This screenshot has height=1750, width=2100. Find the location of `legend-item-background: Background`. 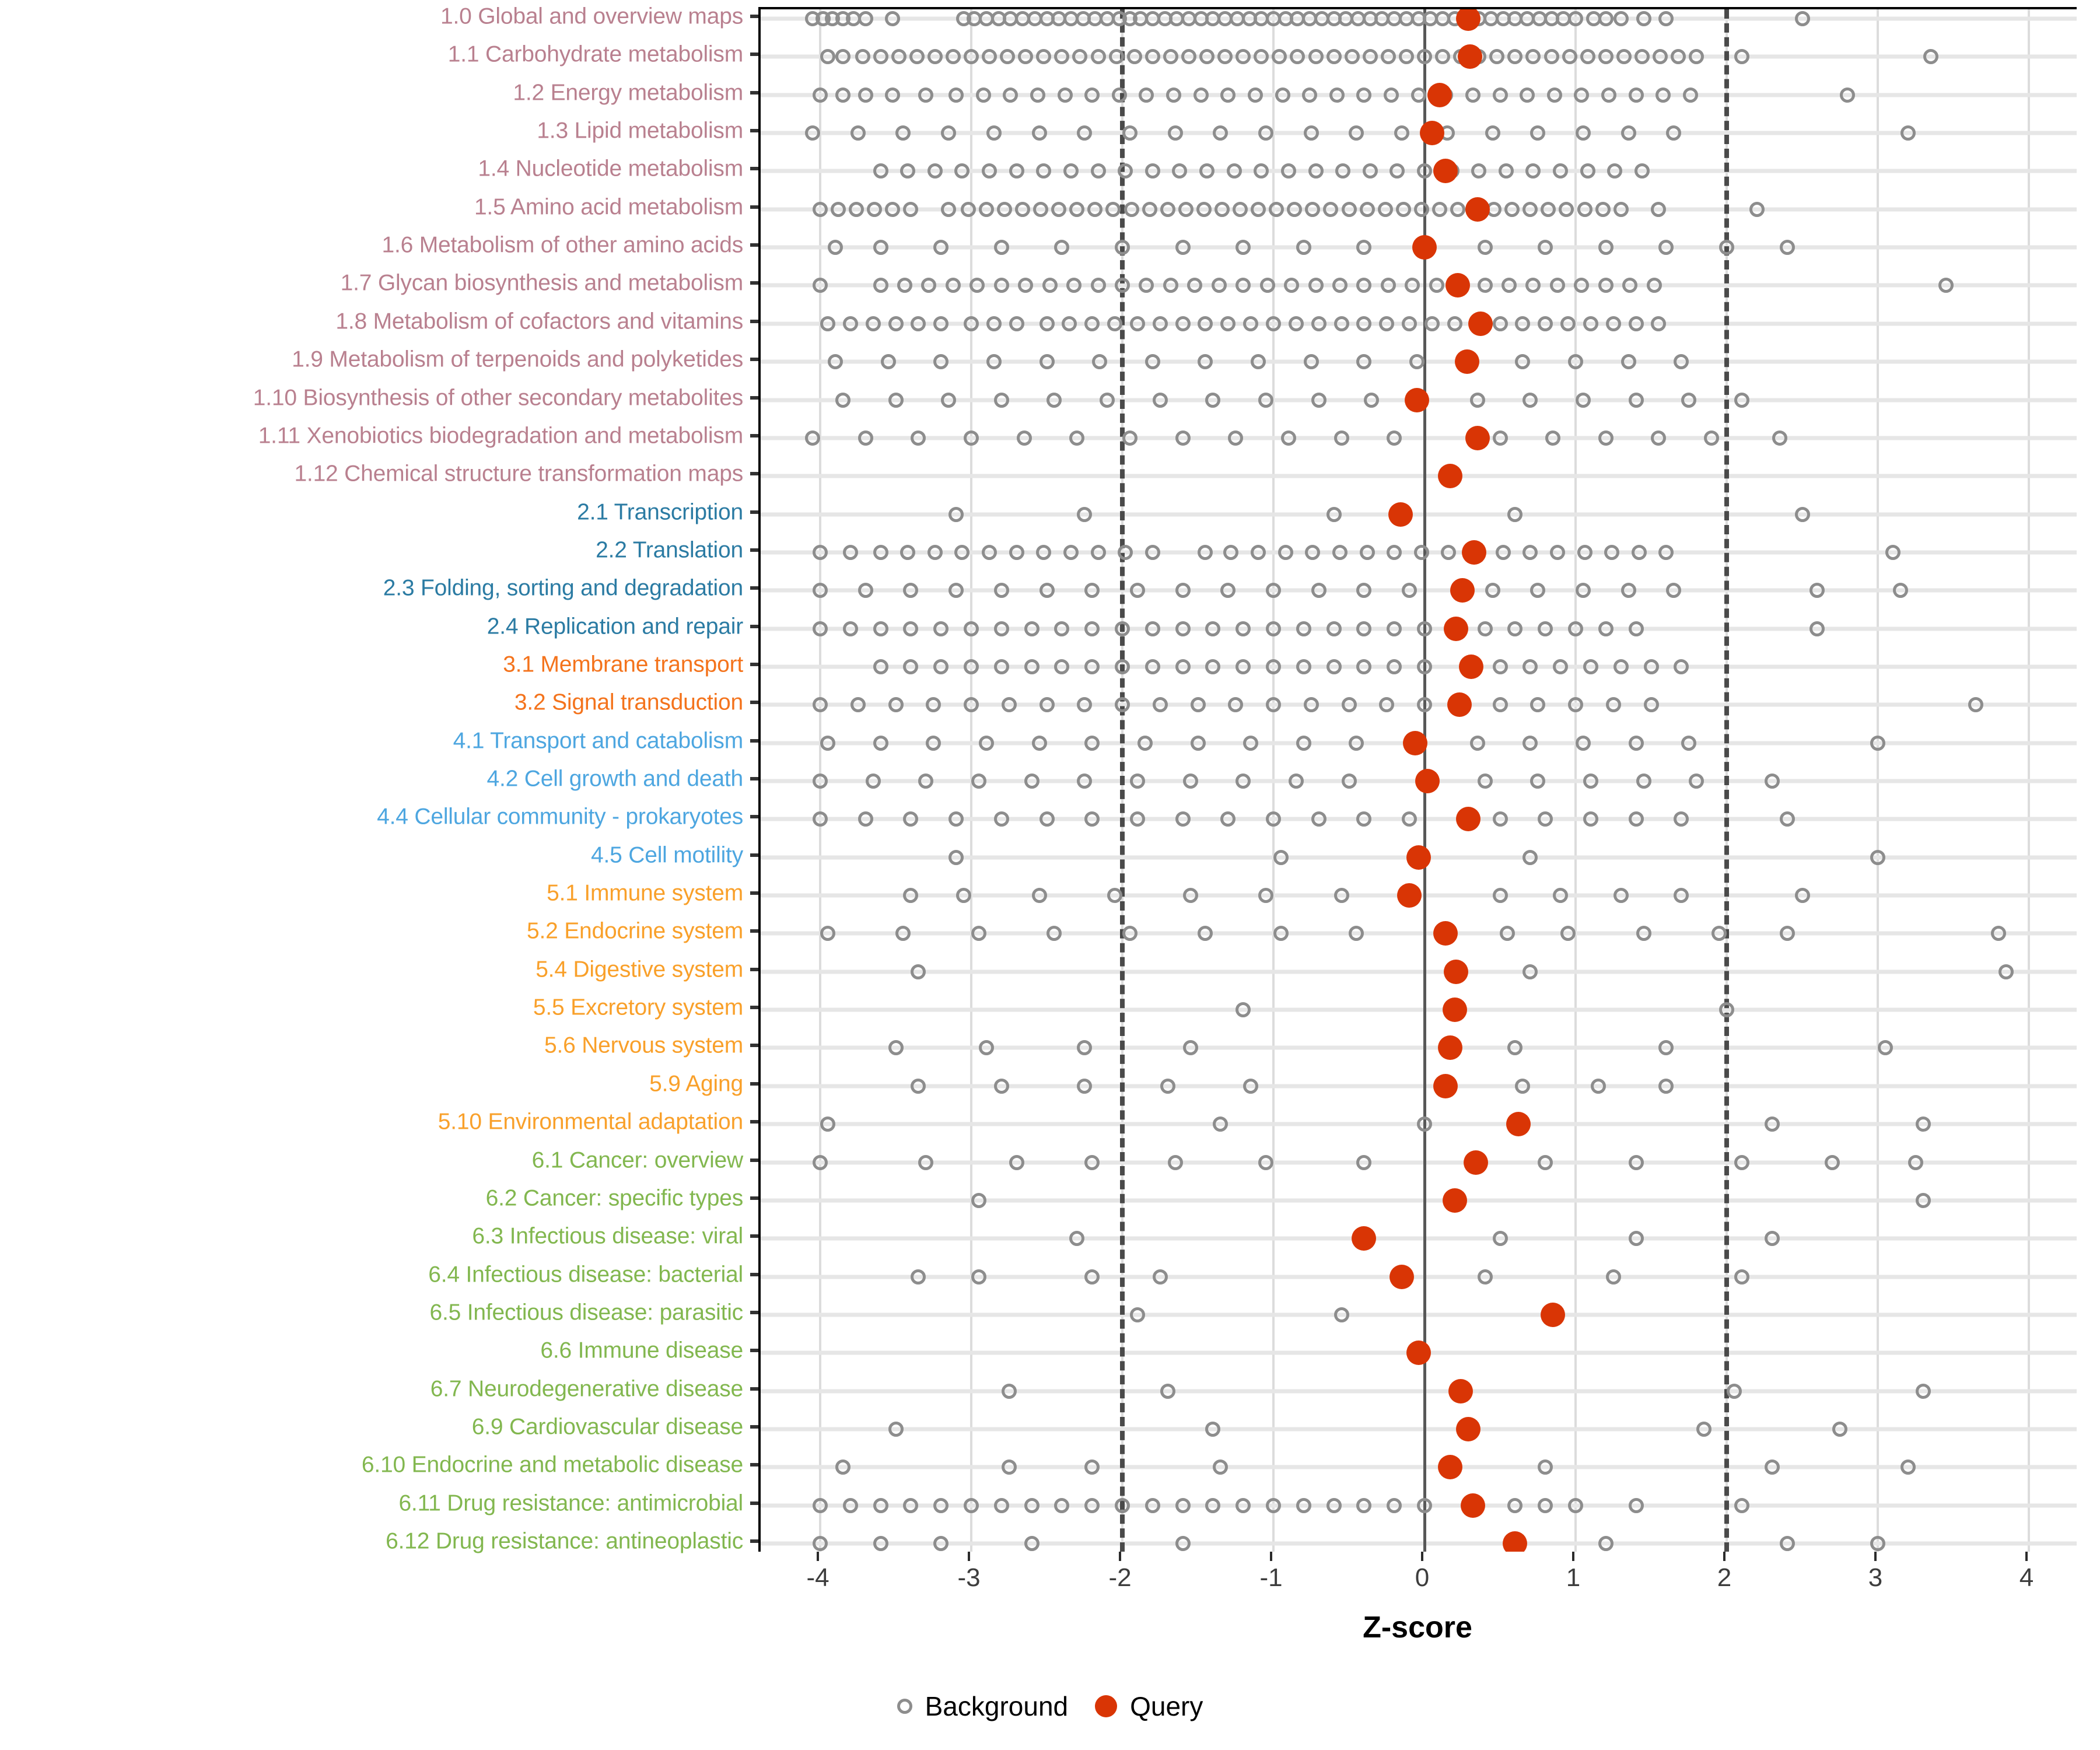

legend-item-background: Background is located at coordinates (982, 1706).